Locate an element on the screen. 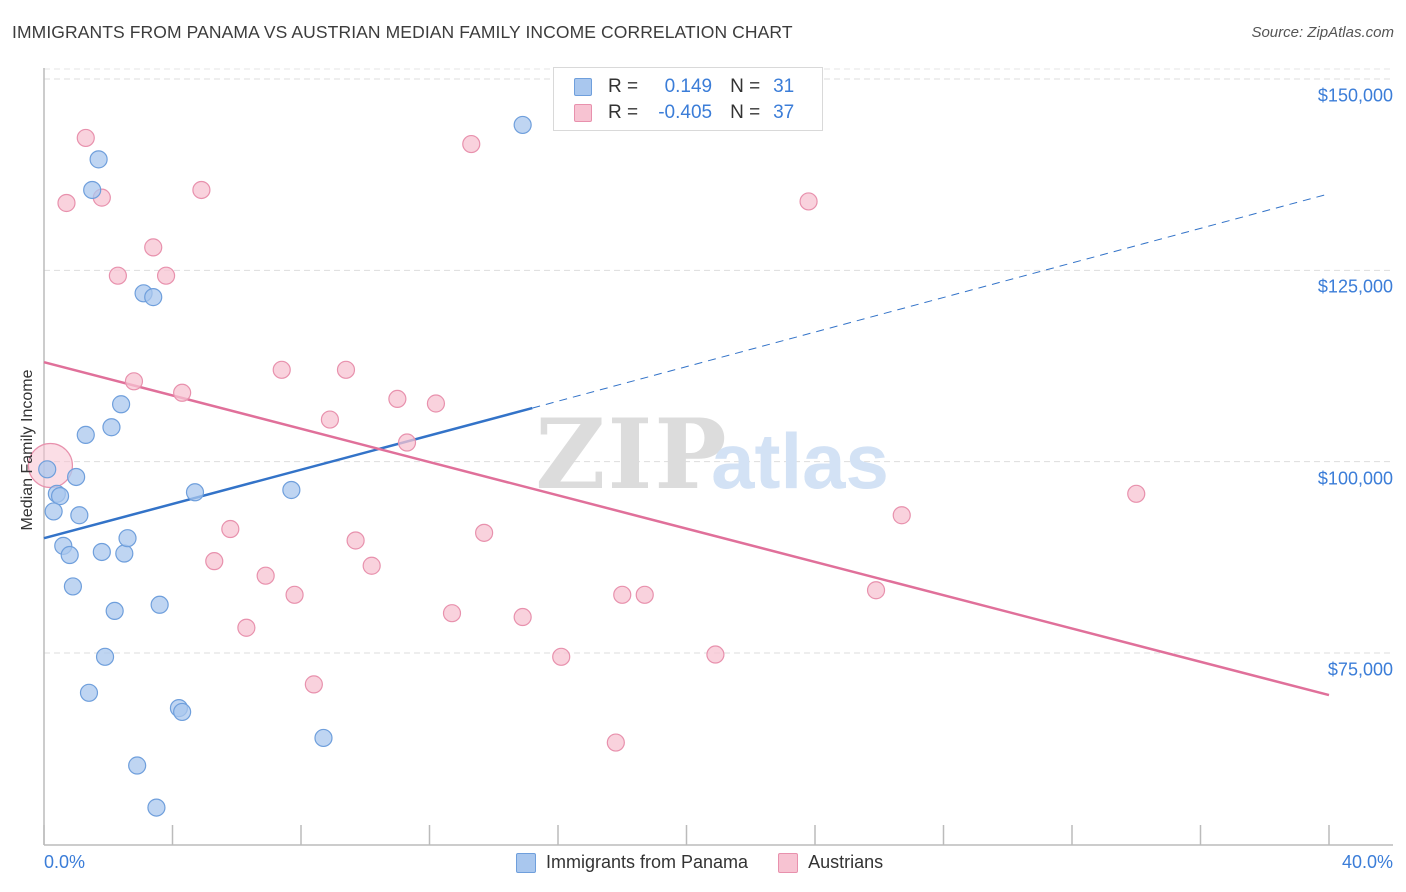  series-legend-label-austrians: Austrians is located at coordinates (846, 862).